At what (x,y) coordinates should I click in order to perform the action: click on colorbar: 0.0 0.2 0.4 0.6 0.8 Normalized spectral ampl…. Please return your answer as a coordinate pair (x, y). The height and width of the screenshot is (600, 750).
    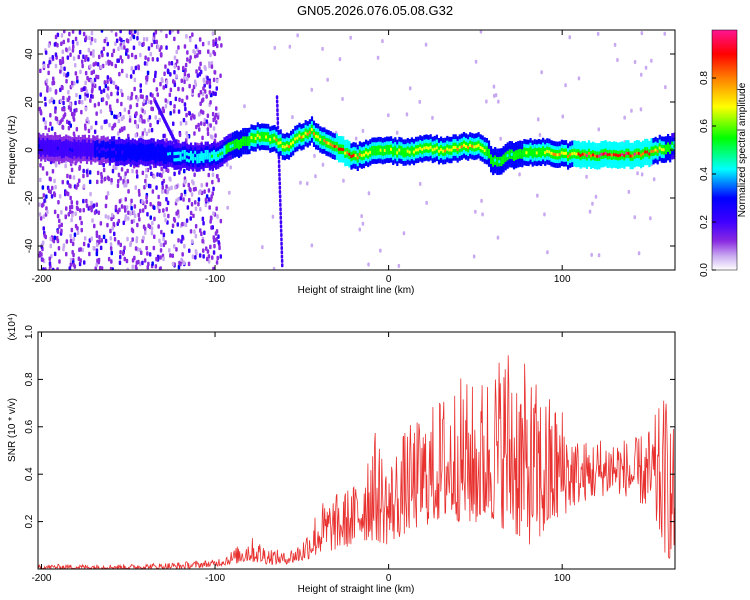
    Looking at the image, I should click on (723, 153).